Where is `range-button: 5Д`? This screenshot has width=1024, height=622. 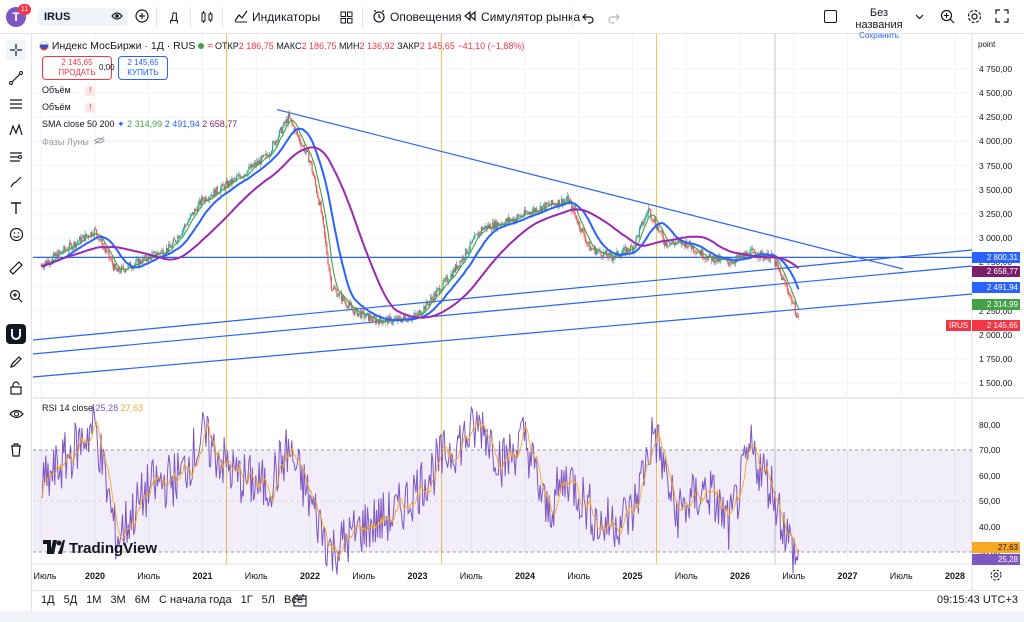 range-button: 5Д is located at coordinates (70, 600).